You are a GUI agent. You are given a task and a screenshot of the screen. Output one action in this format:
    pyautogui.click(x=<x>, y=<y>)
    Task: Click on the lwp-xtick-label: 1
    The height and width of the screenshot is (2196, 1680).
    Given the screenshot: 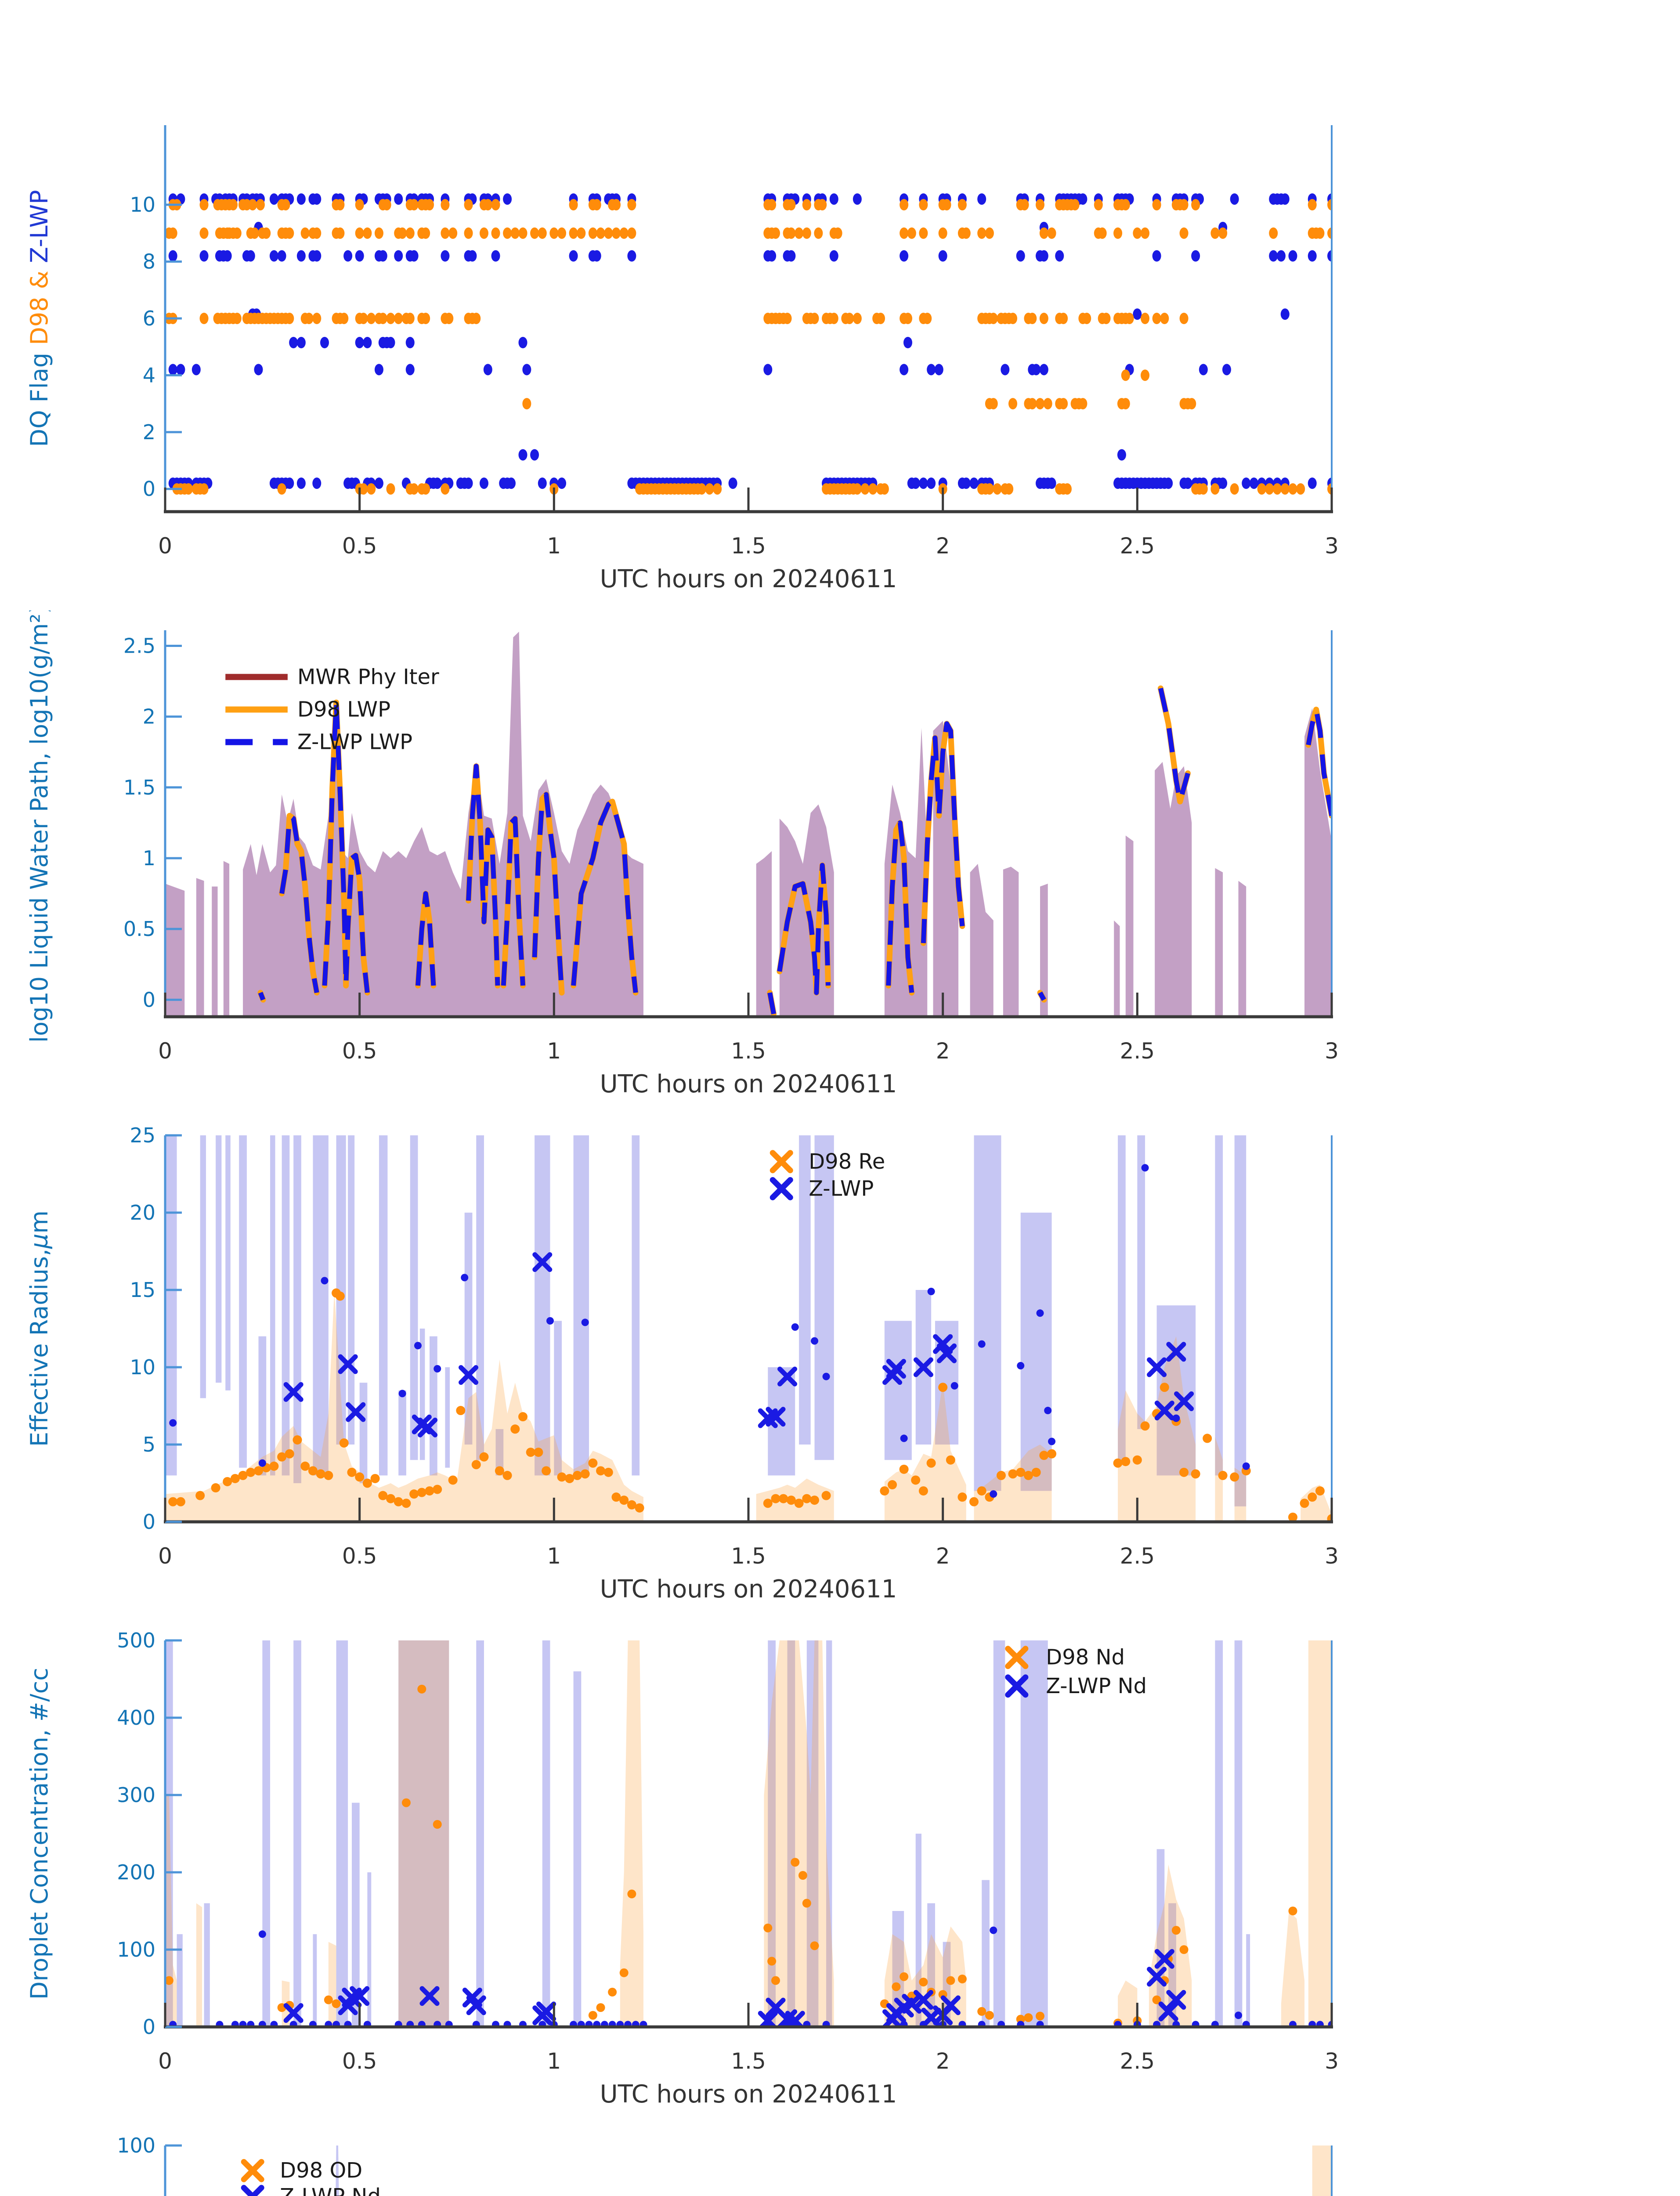 What is the action you would take?
    pyautogui.click(x=554, y=1051)
    